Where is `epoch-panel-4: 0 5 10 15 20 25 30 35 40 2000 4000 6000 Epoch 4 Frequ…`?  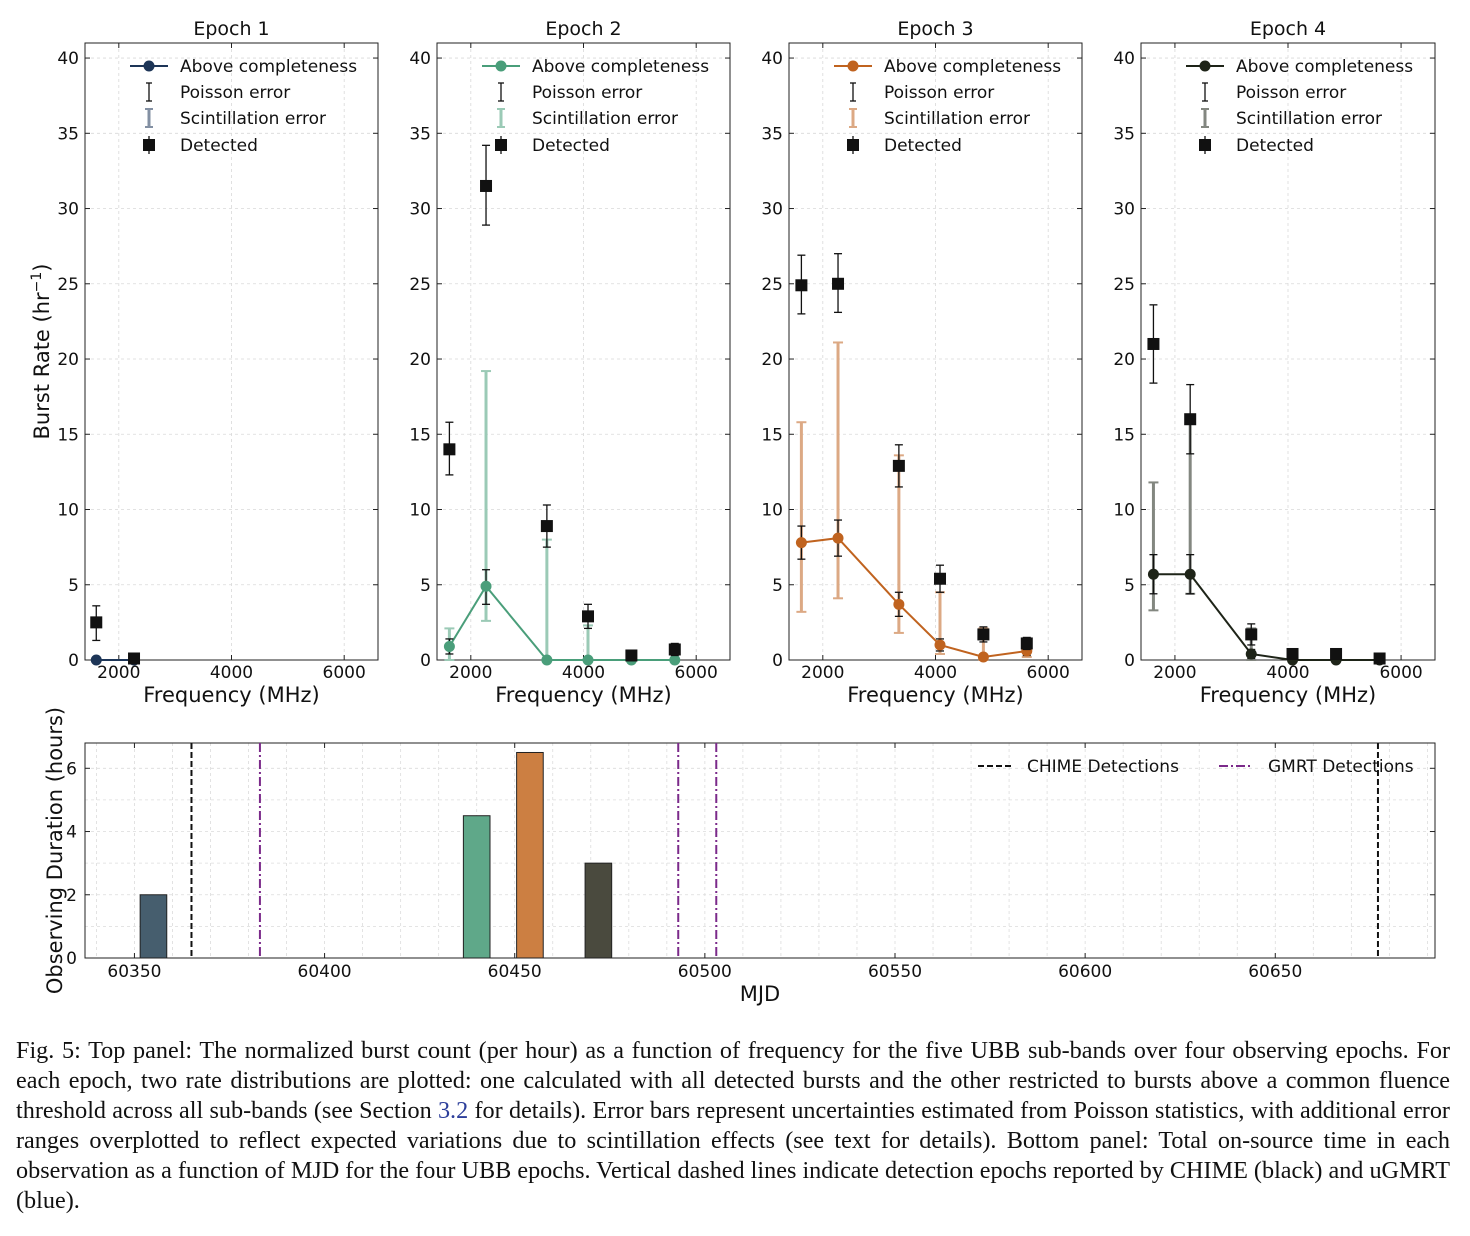 epoch-panel-4: 0 5 10 15 20 25 30 35 40 2000 4000 6000 Epoch 4 Frequ… is located at coordinates (1274, 362).